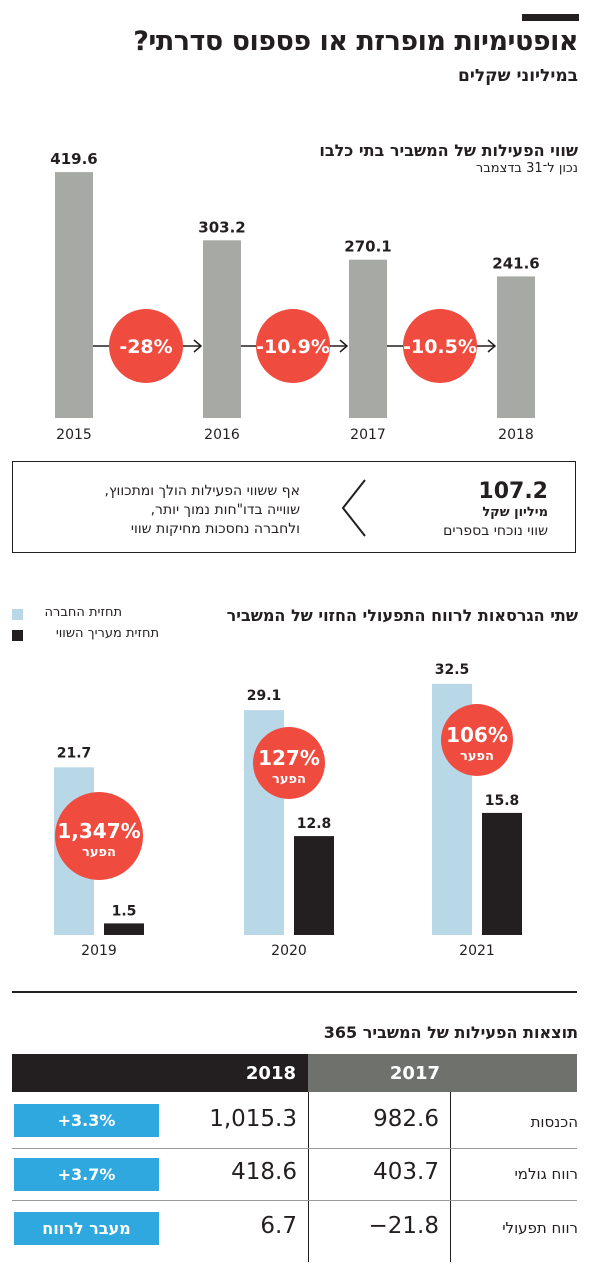 The height and width of the screenshot is (1271, 590). I want to click on cell-2017-gross-profit: 403.7, so click(406, 1172).